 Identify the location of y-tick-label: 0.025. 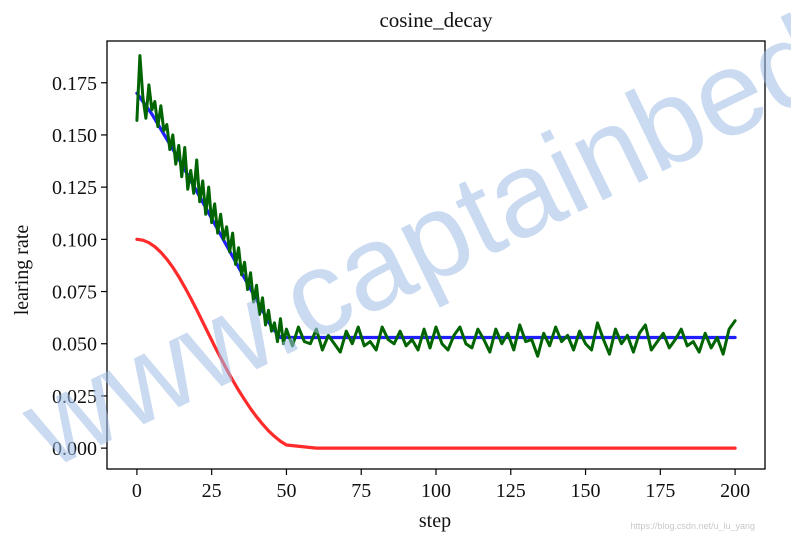
(74, 397).